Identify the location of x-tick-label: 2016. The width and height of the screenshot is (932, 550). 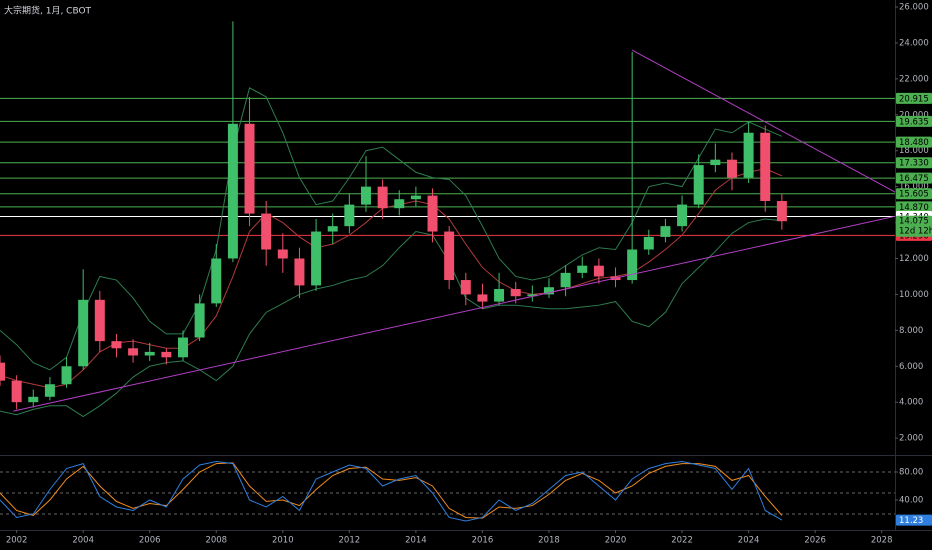
(483, 541).